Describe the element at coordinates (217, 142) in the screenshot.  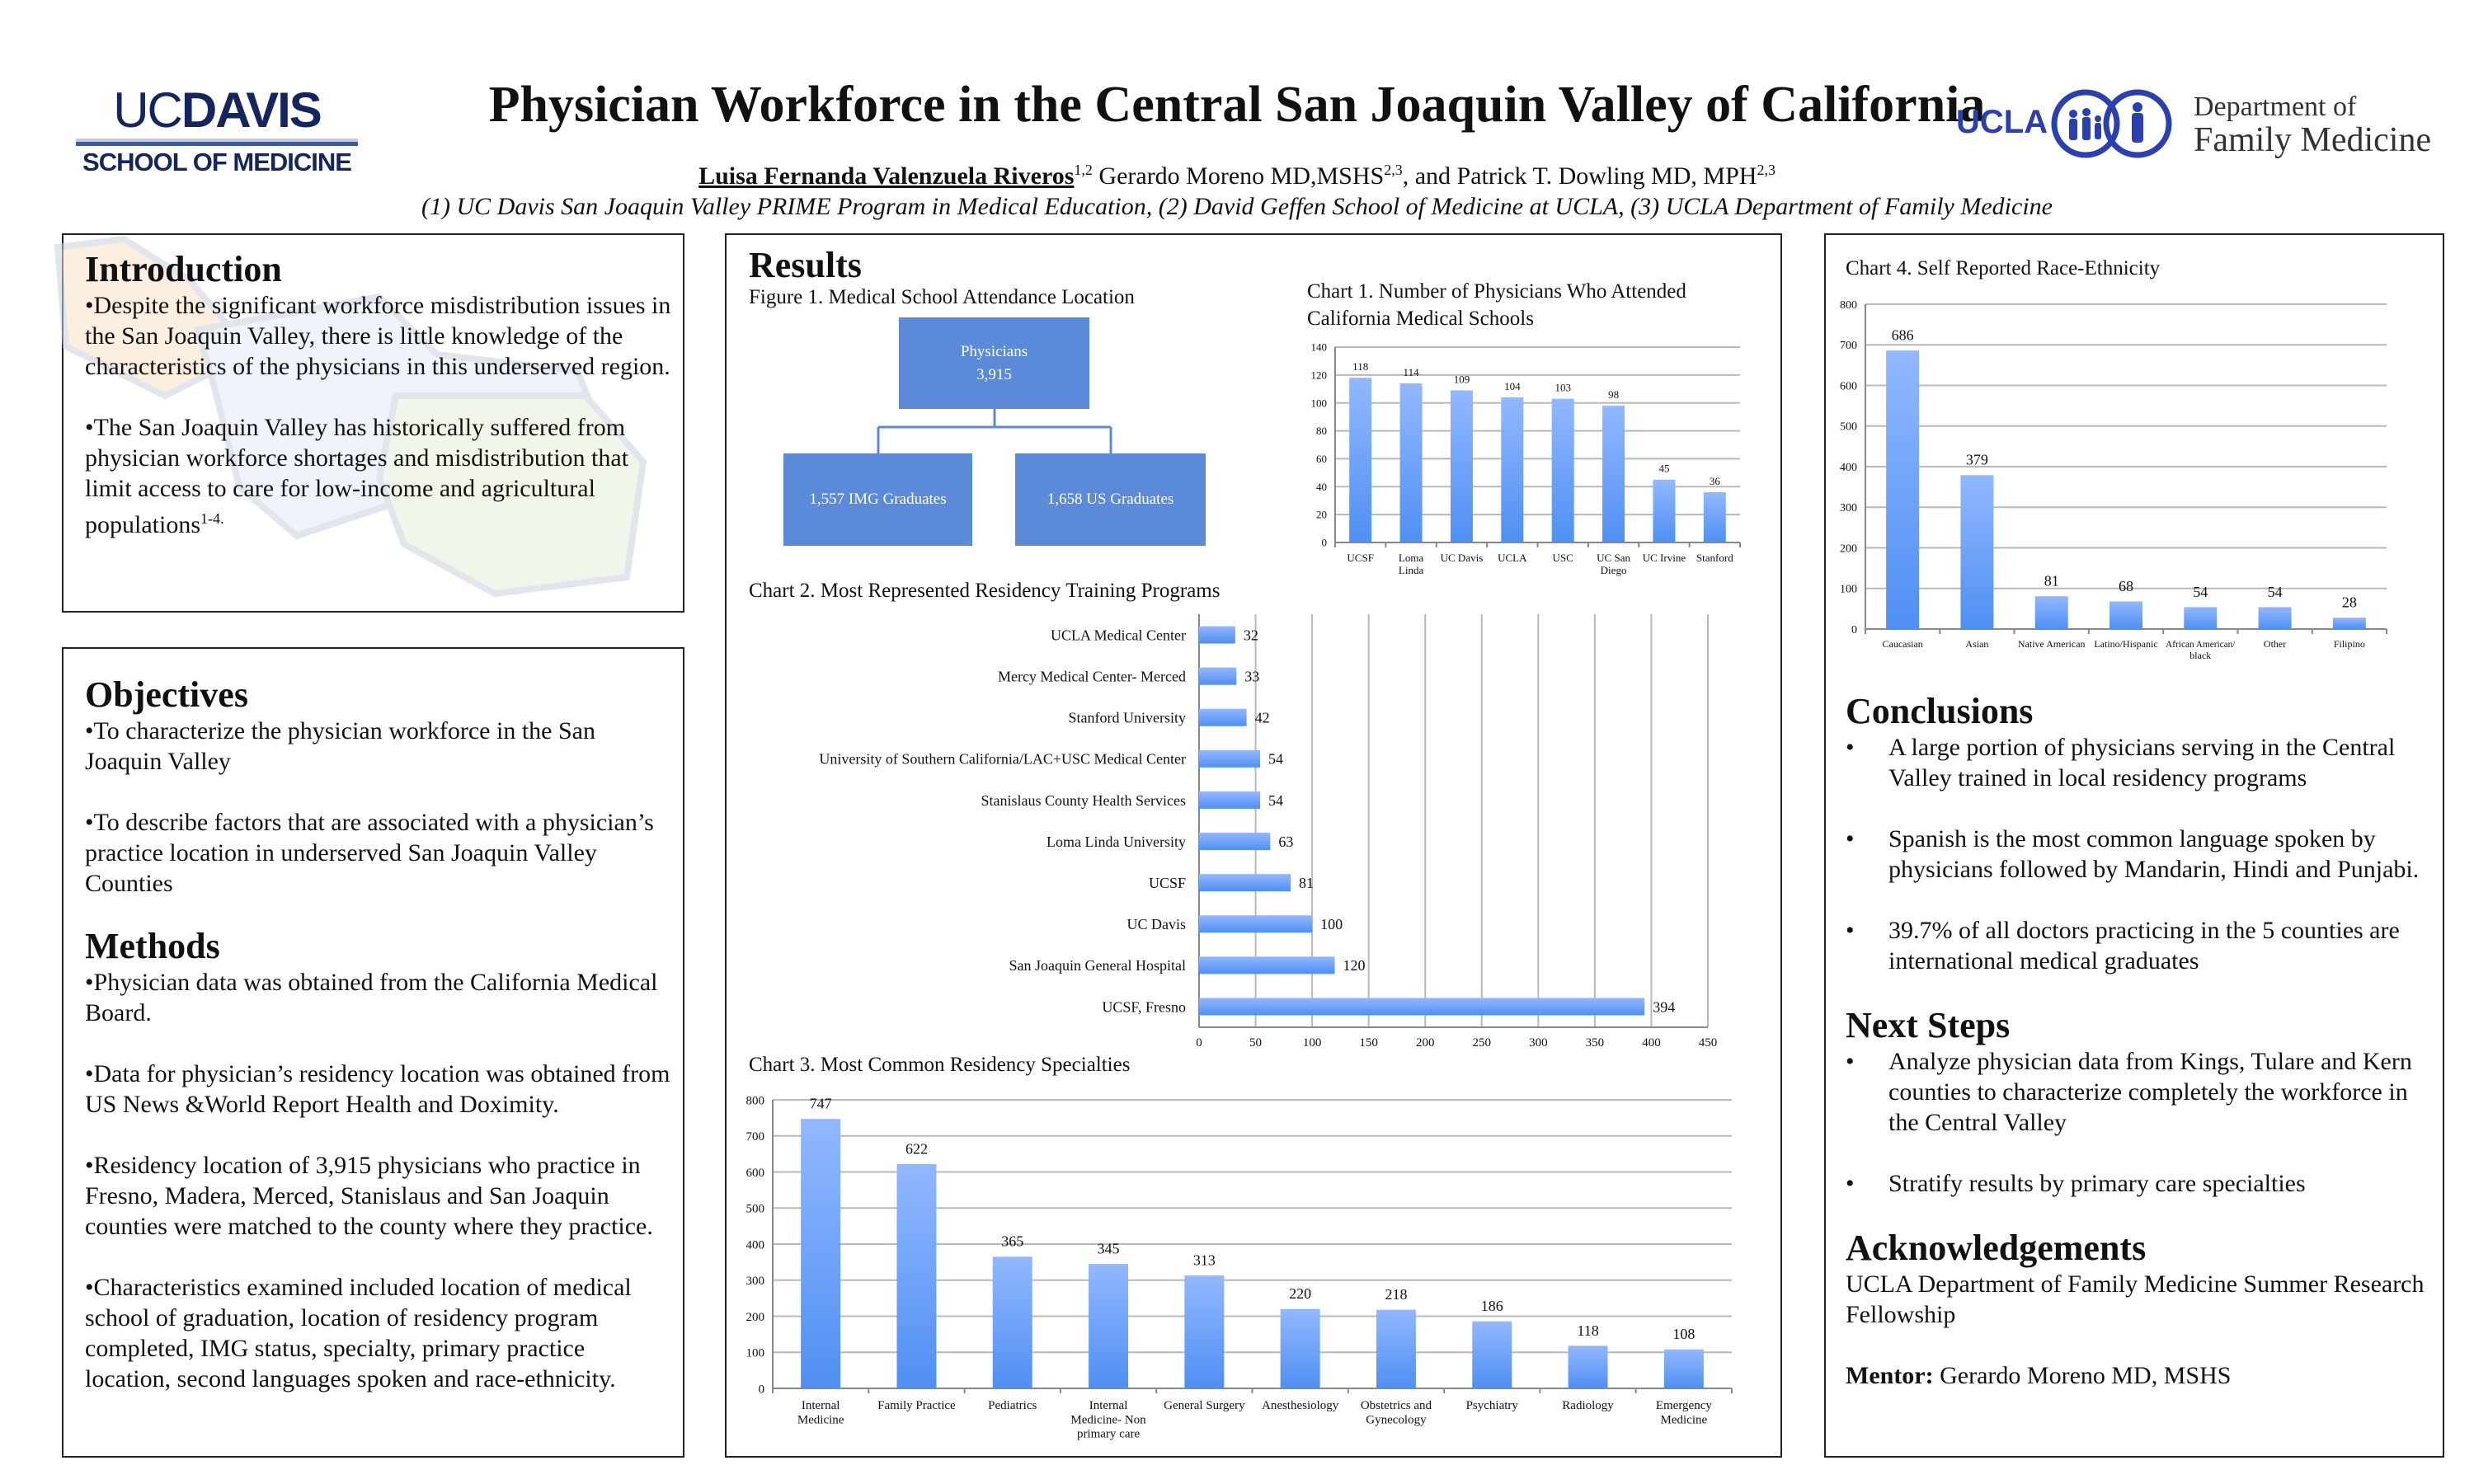
I see `ucdavis-logo-rule` at that location.